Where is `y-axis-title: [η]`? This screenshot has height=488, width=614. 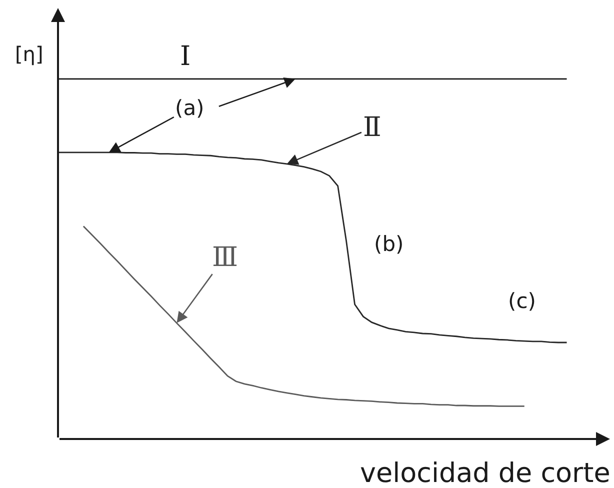
y-axis-title: [η] is located at coordinates (29, 54).